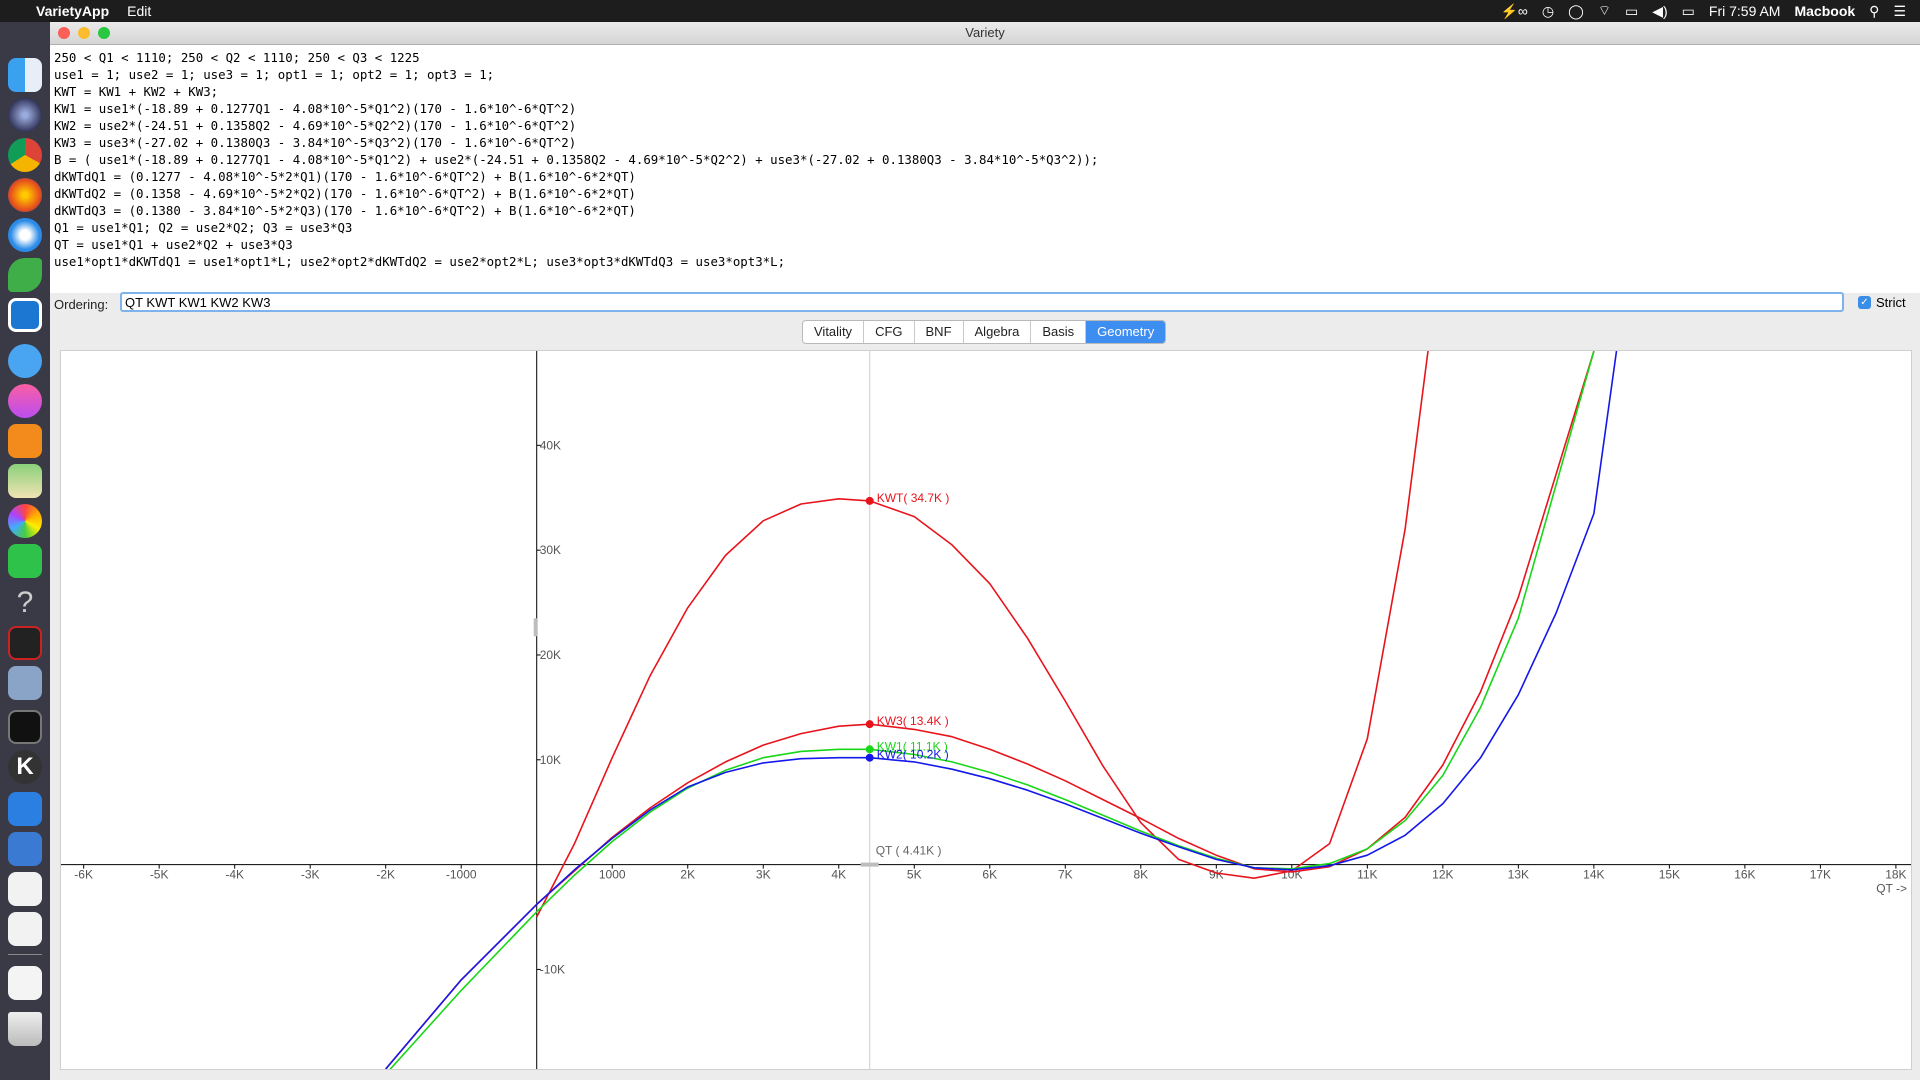  I want to click on x-tick-label: -1000, so click(461, 875).